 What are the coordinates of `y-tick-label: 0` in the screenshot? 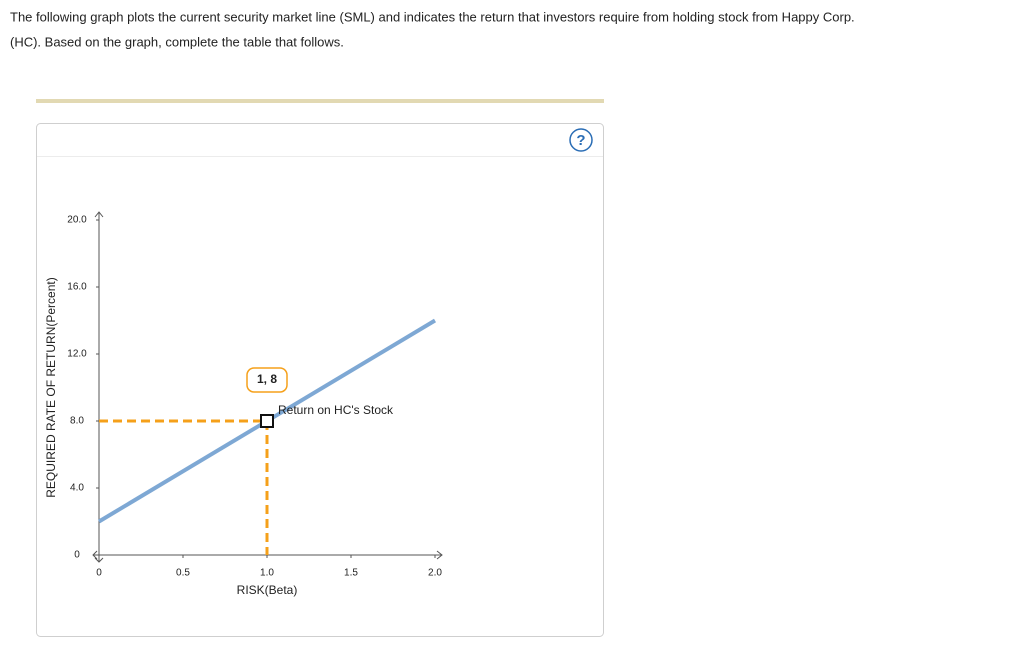 It's located at (77, 555).